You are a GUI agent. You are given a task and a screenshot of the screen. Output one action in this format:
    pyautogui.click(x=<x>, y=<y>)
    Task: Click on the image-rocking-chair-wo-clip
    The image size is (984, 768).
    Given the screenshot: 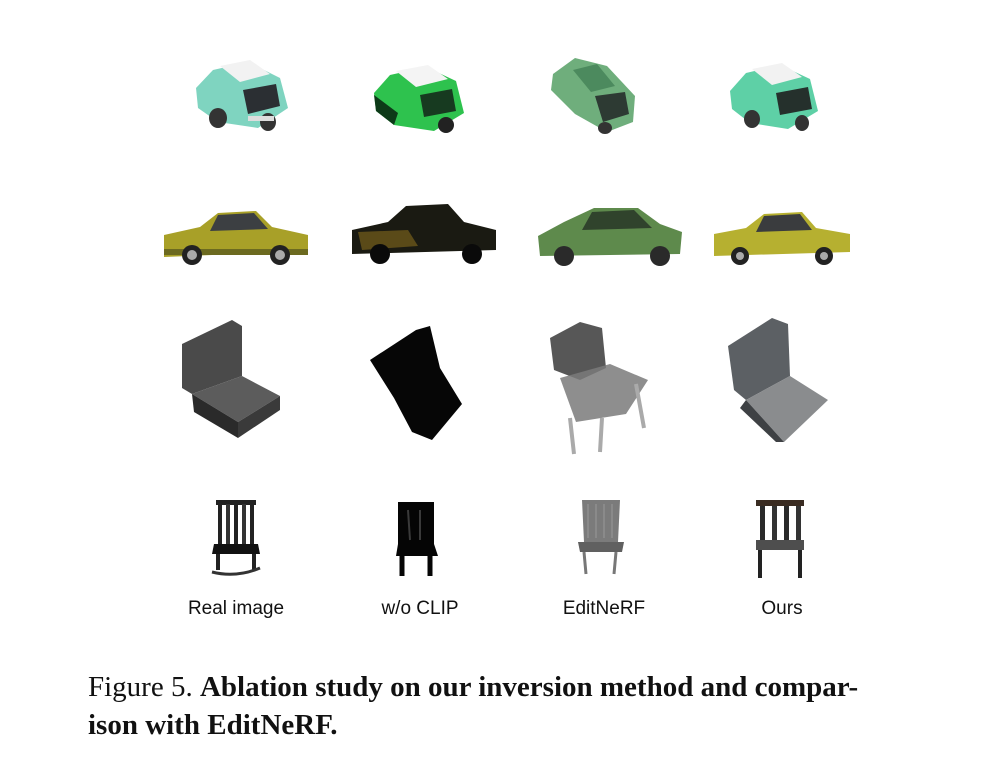 What is the action you would take?
    pyautogui.click(x=416, y=539)
    